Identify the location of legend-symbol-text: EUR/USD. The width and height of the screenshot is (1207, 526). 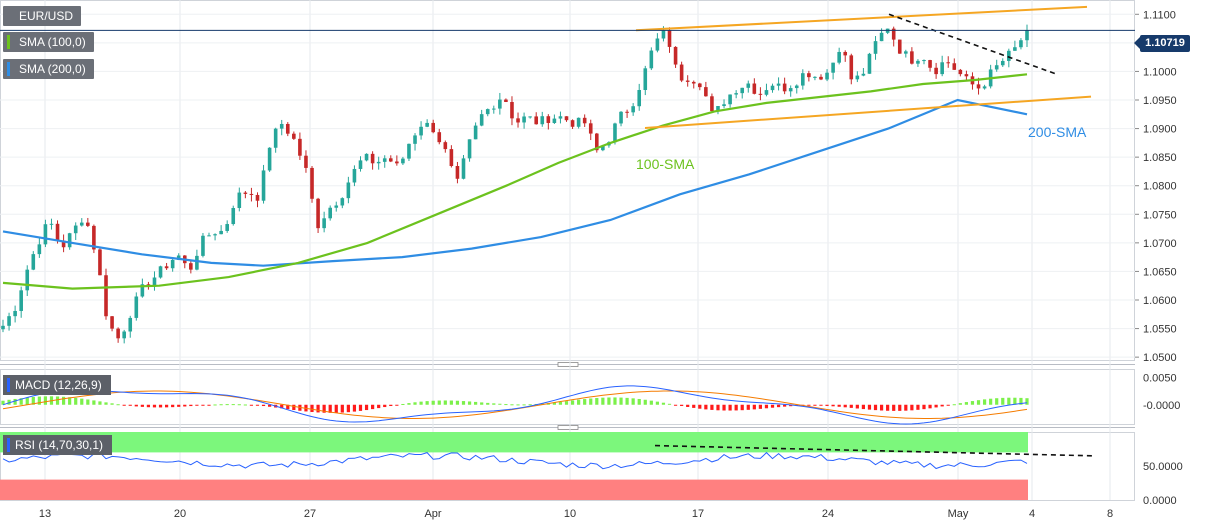
(46, 16).